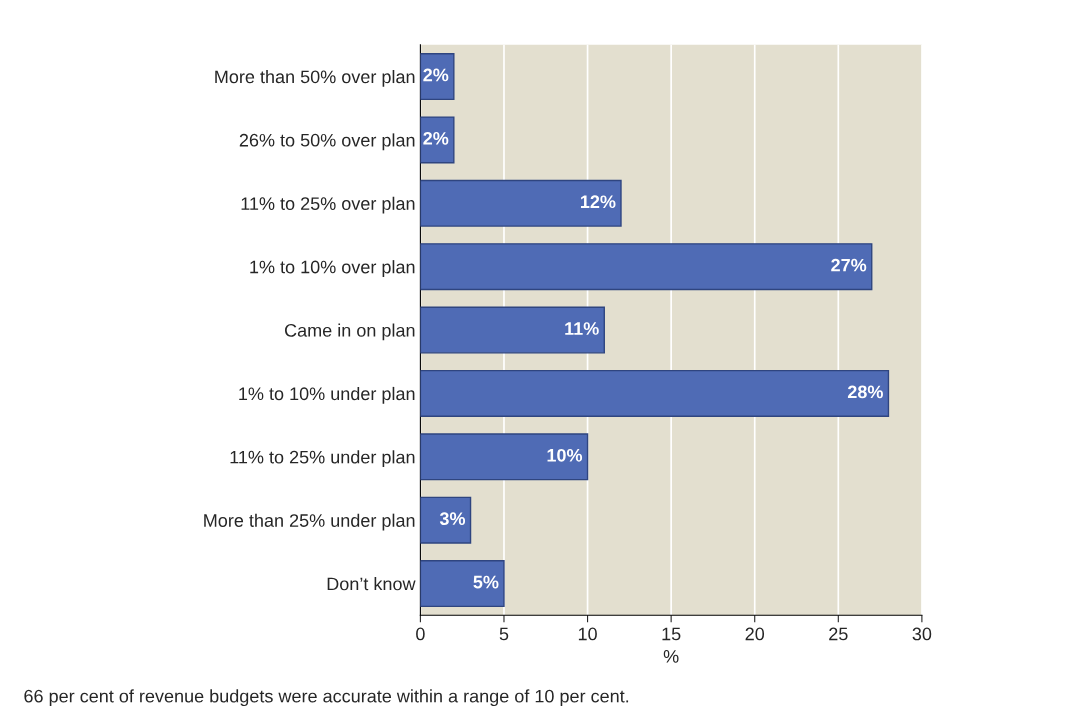 Image resolution: width=1067 pixels, height=723 pixels. What do you see at coordinates (327, 142) in the screenshot?
I see `y-tick-label: 26% to 50% over plan` at bounding box center [327, 142].